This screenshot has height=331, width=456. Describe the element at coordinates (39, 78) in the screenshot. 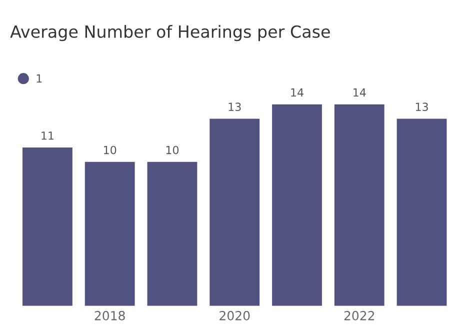

I see `legend-label: 1` at that location.